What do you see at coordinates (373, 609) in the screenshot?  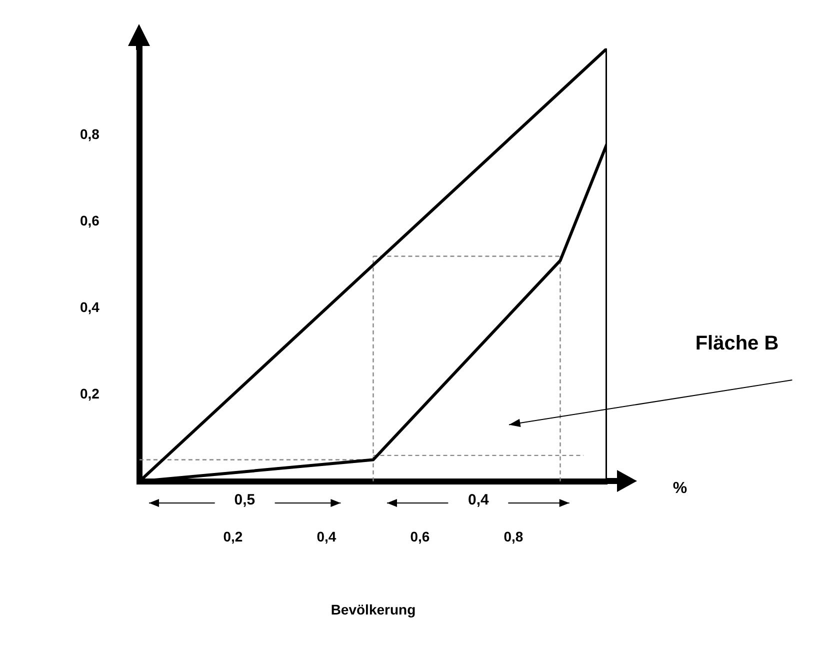 I see `x-axis-title: Bevölkerung` at bounding box center [373, 609].